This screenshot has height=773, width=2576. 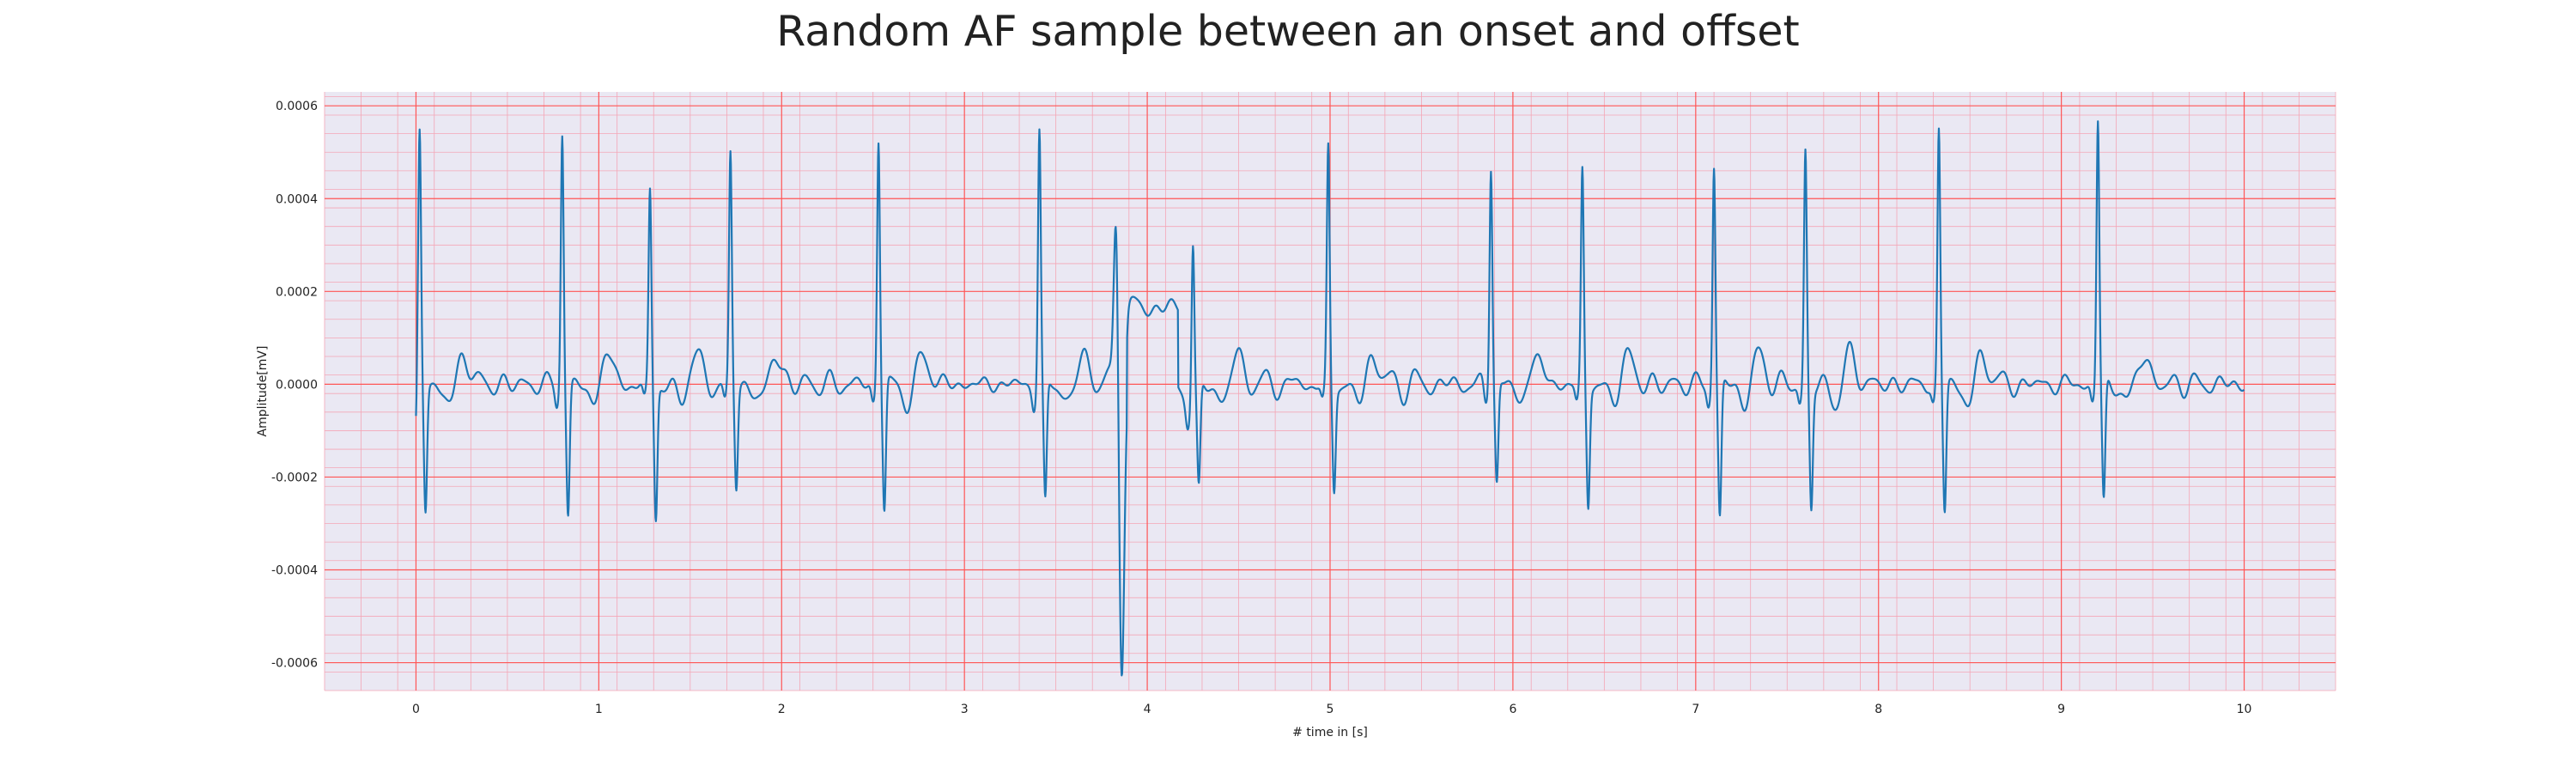 I want to click on x-tick-label: 9, so click(x=2061, y=709).